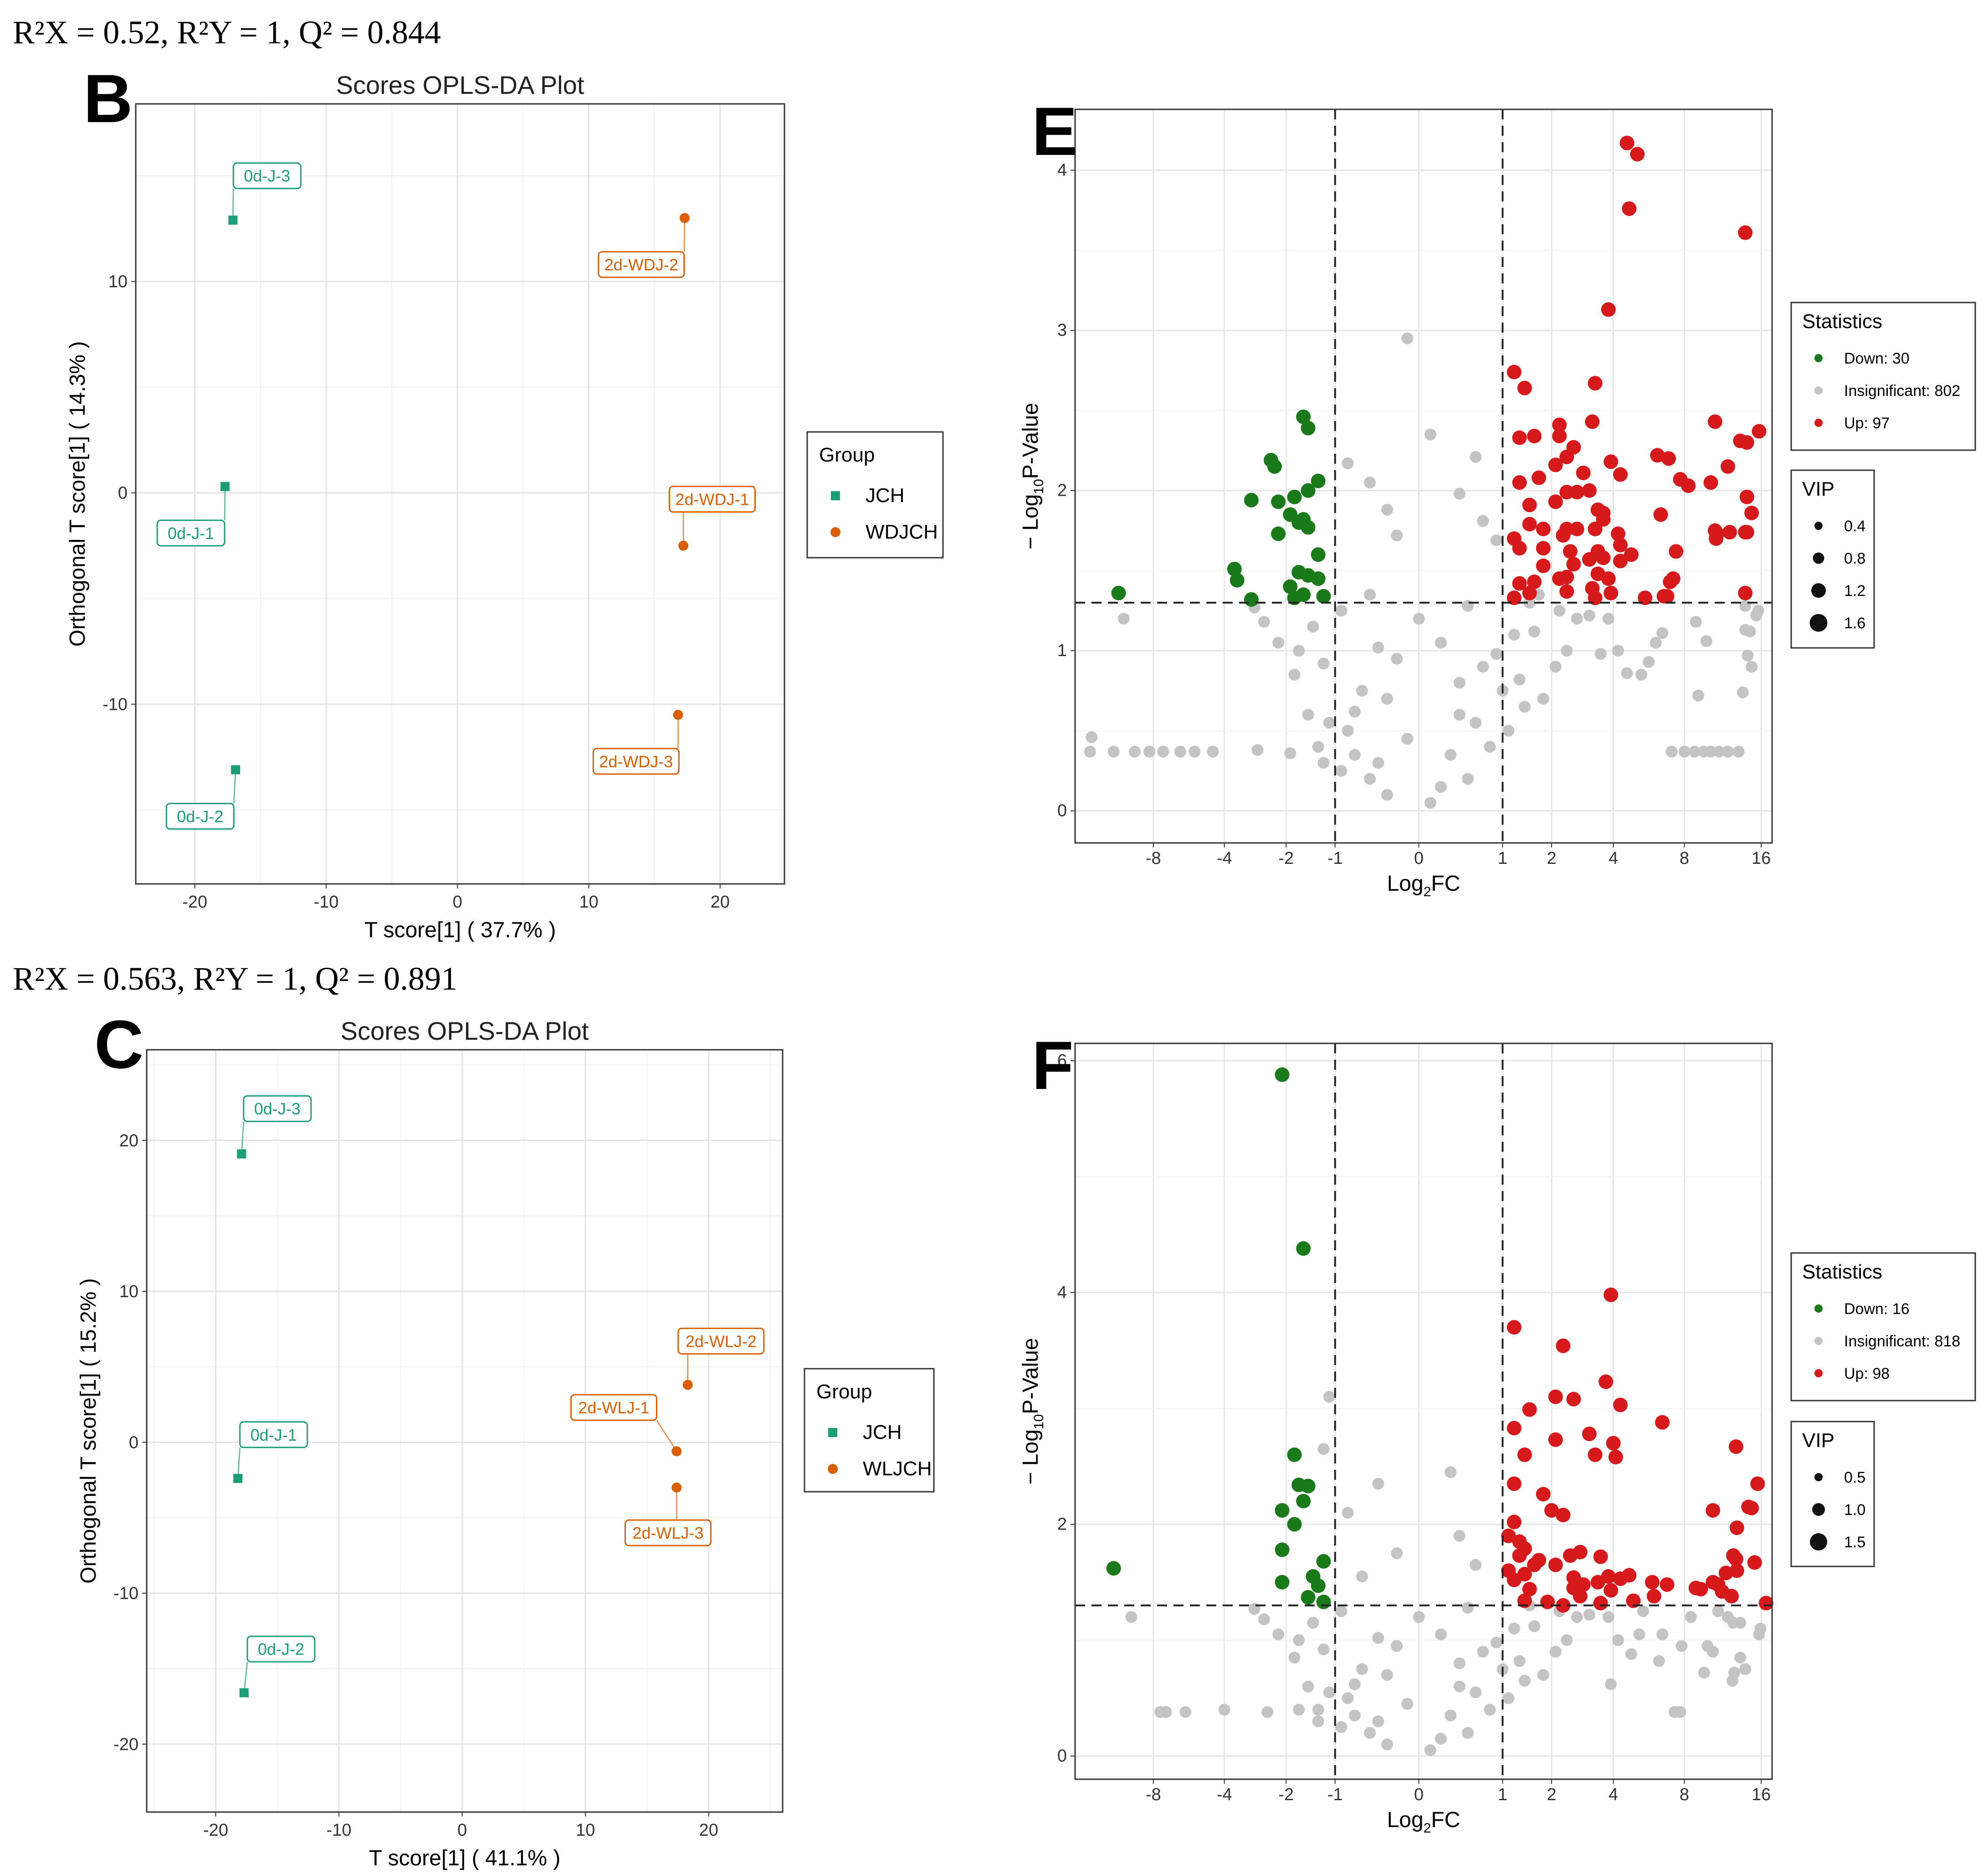 This screenshot has height=1874, width=1988. What do you see at coordinates (902, 532) in the screenshot?
I see `legend-label: WDJCH` at bounding box center [902, 532].